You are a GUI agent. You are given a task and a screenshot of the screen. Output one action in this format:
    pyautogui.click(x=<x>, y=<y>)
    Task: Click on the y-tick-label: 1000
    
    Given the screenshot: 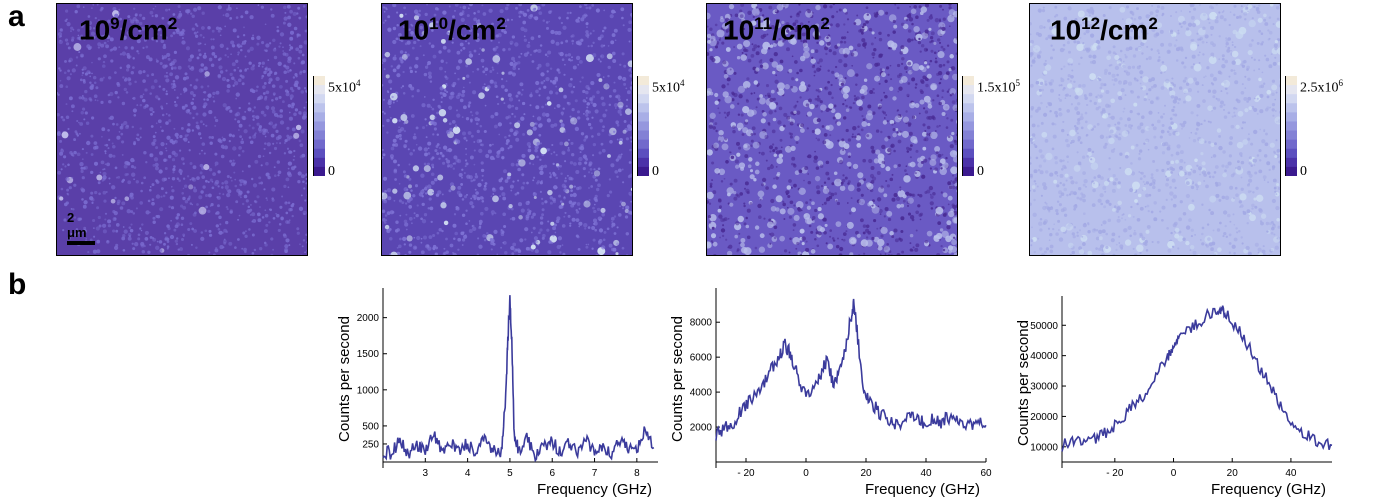 What is the action you would take?
    pyautogui.click(x=368, y=390)
    